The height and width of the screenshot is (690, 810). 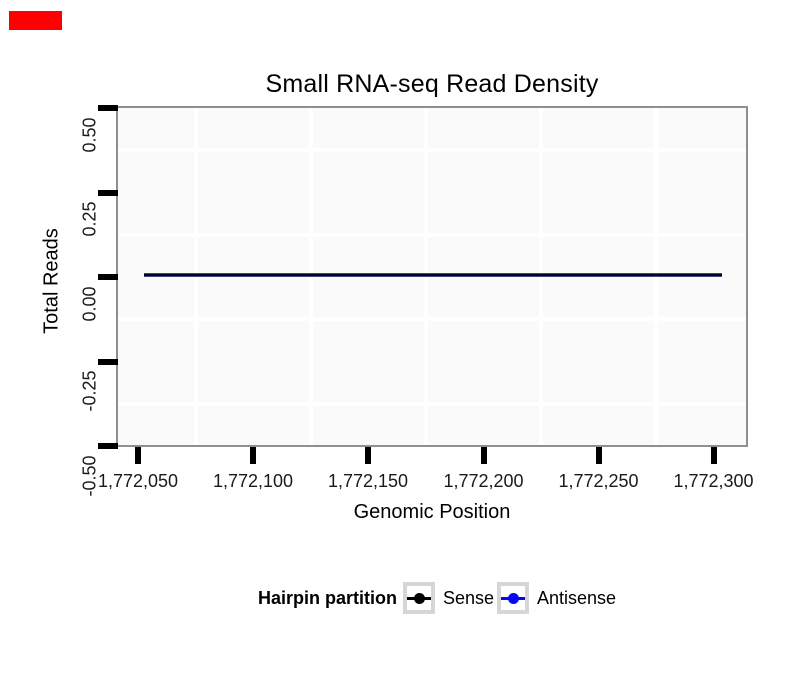 What do you see at coordinates (35, 20) in the screenshot?
I see `red-marker-box` at bounding box center [35, 20].